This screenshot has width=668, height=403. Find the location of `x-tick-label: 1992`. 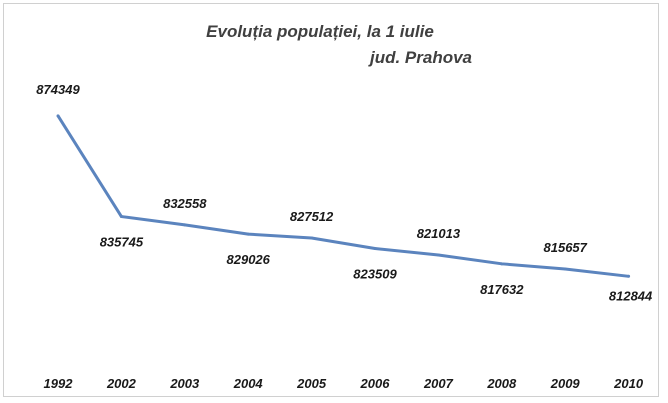

x-tick-label: 1992 is located at coordinates (59, 383).